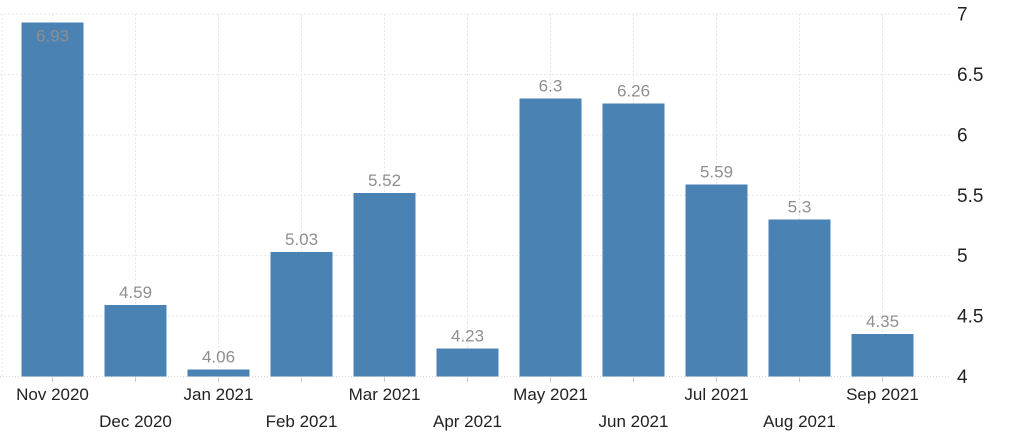 Image resolution: width=1018 pixels, height=442 pixels. I want to click on x-axis-label: Feb 2021, so click(302, 421).